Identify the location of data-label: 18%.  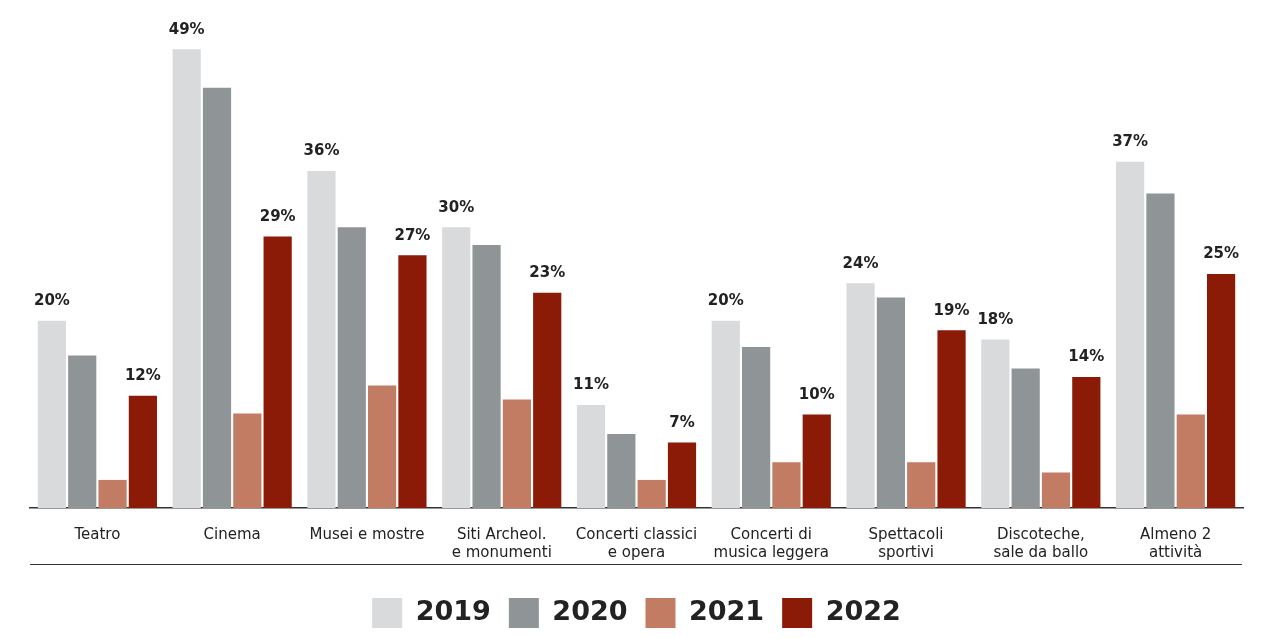
(995, 318).